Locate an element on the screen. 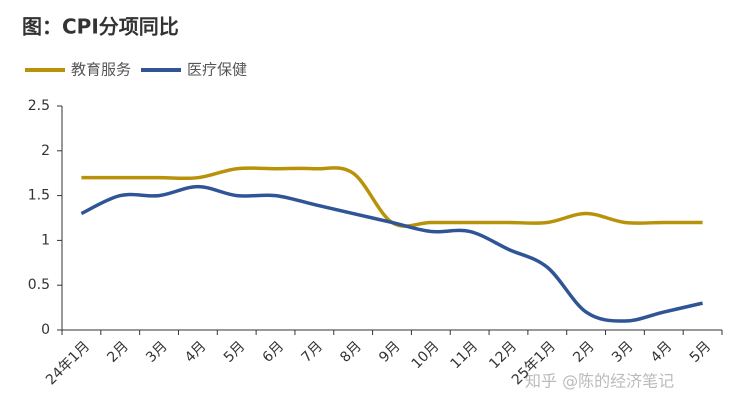 The width and height of the screenshot is (744, 414). x-tick-label: 7月 is located at coordinates (312, 352).